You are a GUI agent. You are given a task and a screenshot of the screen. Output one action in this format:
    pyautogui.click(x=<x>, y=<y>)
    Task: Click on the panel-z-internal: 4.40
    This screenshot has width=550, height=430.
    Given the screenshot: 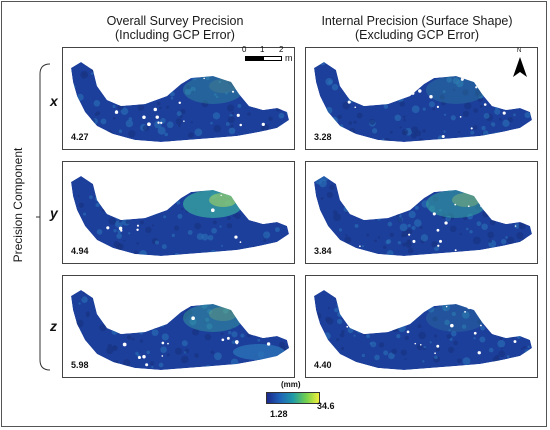 What is the action you would take?
    pyautogui.click(x=421, y=326)
    